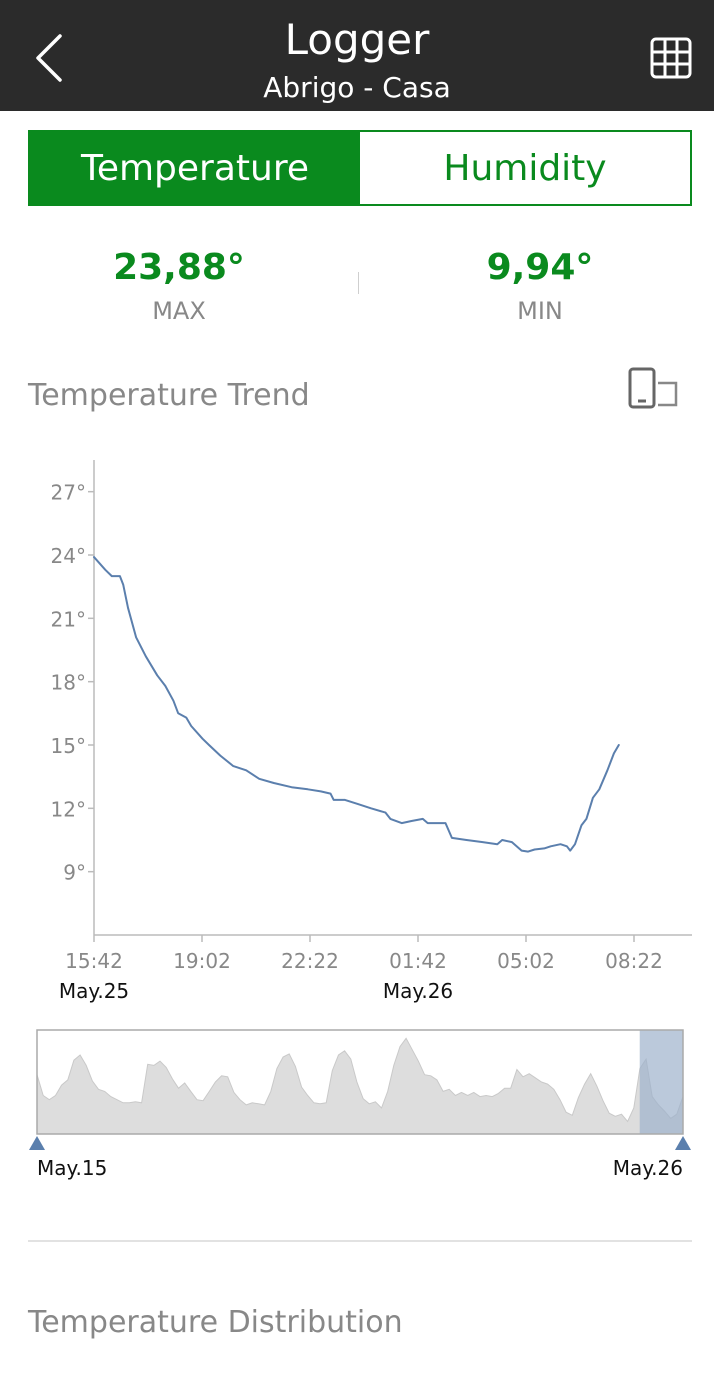 This screenshot has height=1382, width=714. Describe the element at coordinates (661, 1082) in the screenshot. I see `range-selection` at that location.